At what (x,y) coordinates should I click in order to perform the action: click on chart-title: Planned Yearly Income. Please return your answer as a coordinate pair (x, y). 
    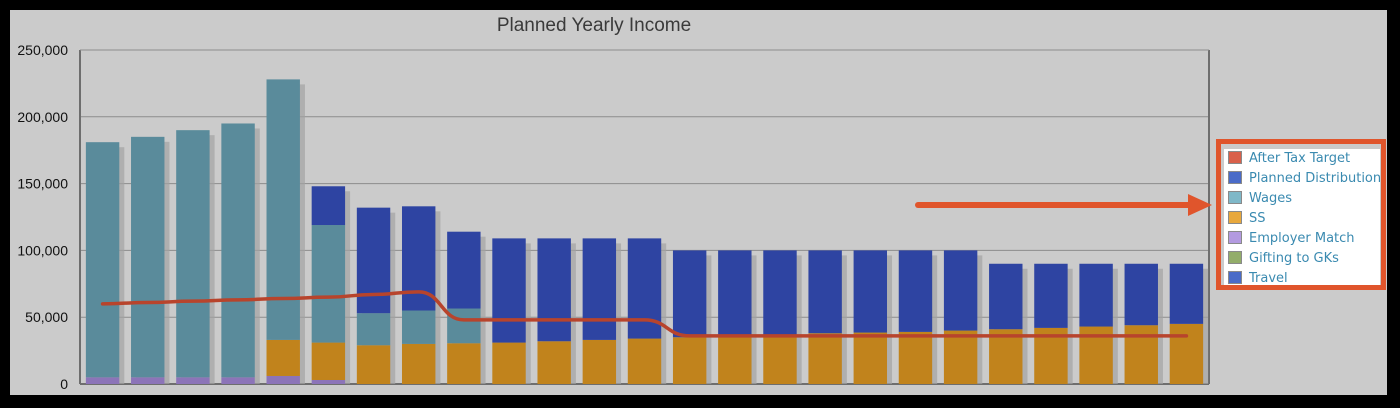
    Looking at the image, I should click on (594, 25).